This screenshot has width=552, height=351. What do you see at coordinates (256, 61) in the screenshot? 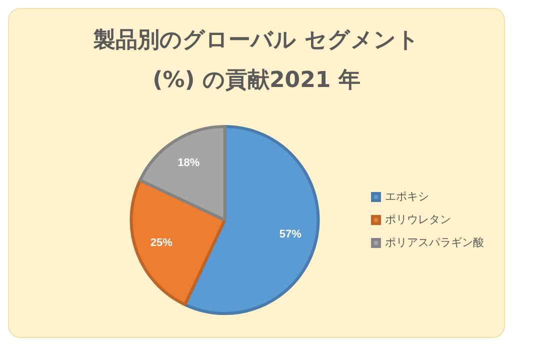
I see `chart-title: 製品別のグローバル セグメント (%) の貢献2021 年` at bounding box center [256, 61].